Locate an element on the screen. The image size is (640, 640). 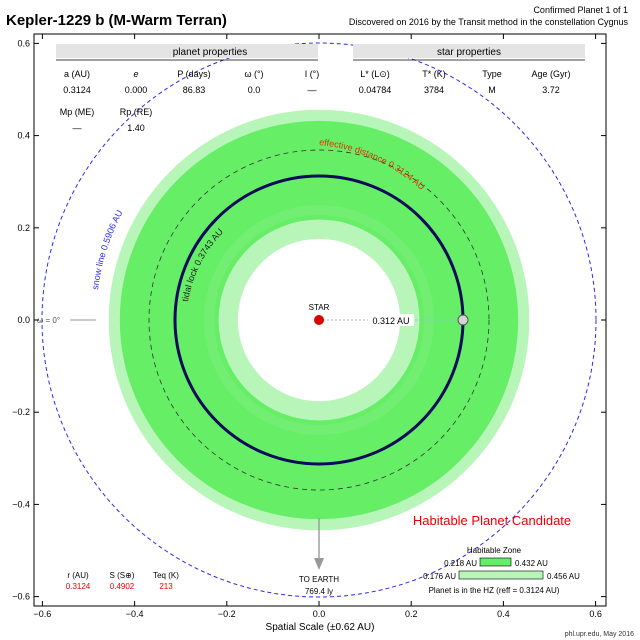
sp-label-l: L* (L⊙) is located at coordinates (375, 74).